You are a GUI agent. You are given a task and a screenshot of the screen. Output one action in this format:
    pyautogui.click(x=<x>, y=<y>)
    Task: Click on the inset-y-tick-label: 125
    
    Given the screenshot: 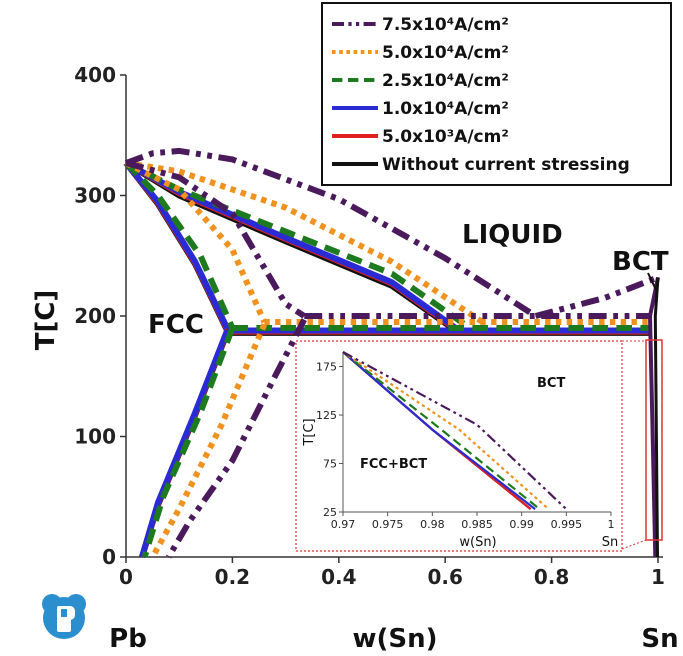 What is the action you would take?
    pyautogui.click(x=326, y=415)
    